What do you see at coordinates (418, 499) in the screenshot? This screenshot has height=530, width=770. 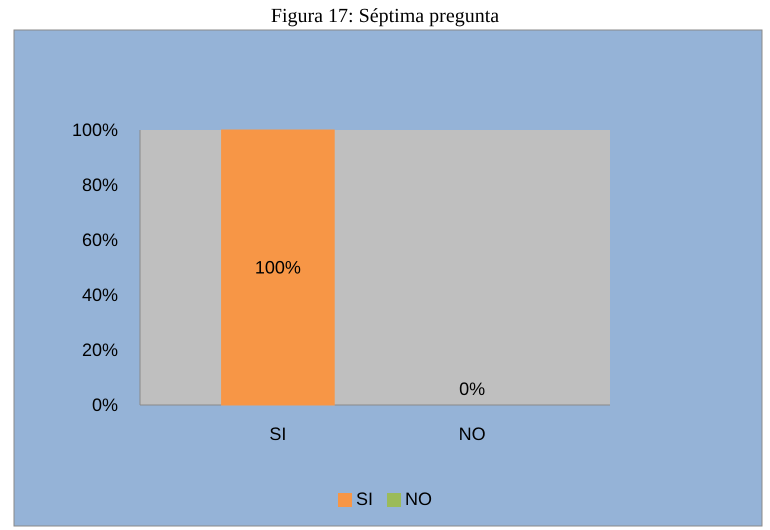 I see `legend-label: NO` at bounding box center [418, 499].